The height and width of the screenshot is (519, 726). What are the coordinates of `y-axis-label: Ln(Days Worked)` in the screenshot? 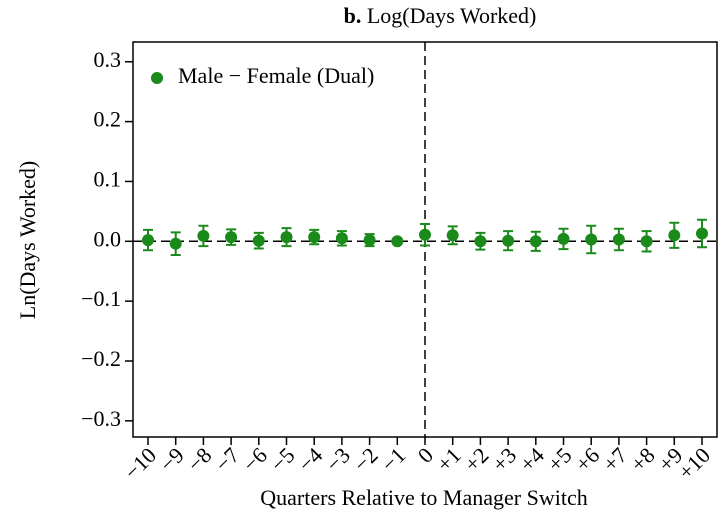 It's located at (27, 240).